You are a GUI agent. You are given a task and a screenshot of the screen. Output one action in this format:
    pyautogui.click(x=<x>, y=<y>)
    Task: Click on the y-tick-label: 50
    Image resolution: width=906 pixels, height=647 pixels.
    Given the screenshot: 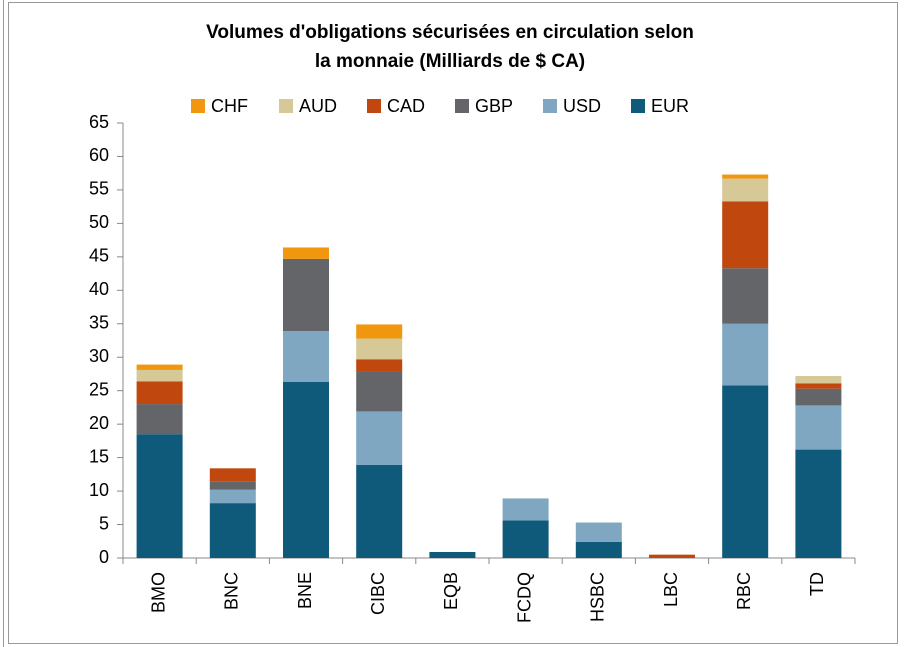 What is the action you would take?
    pyautogui.click(x=99, y=222)
    